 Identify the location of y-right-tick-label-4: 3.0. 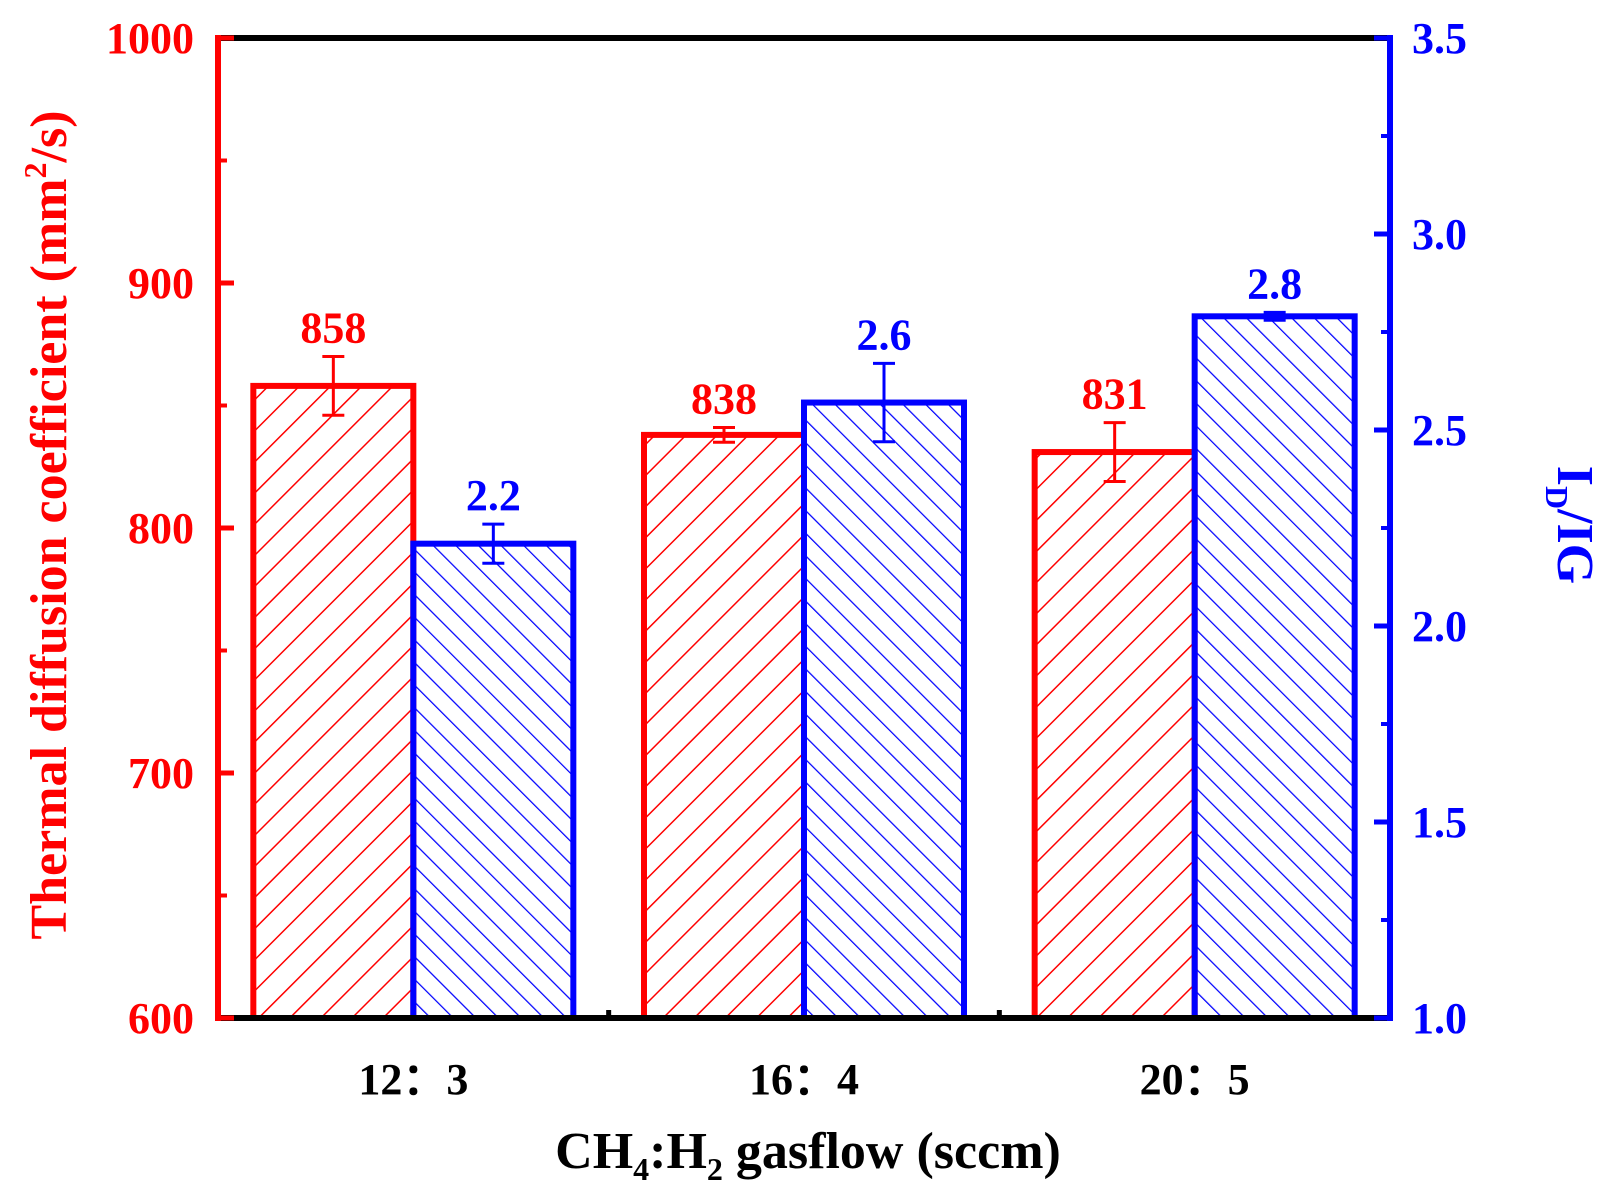
(1439, 234).